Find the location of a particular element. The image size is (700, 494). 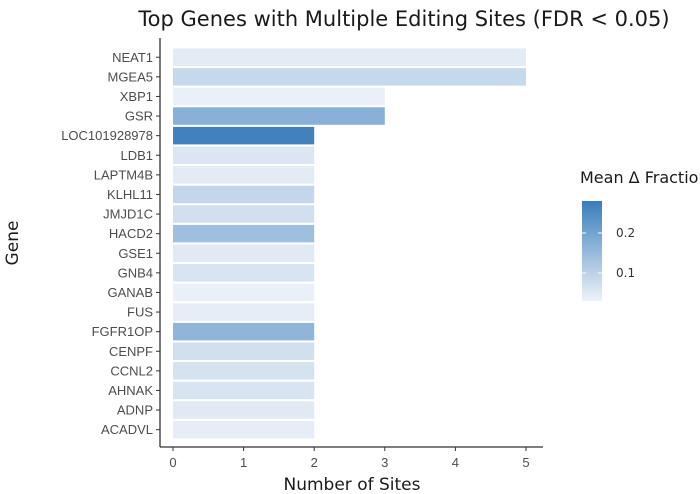

y-tick-label: XBP1 is located at coordinates (136, 96).